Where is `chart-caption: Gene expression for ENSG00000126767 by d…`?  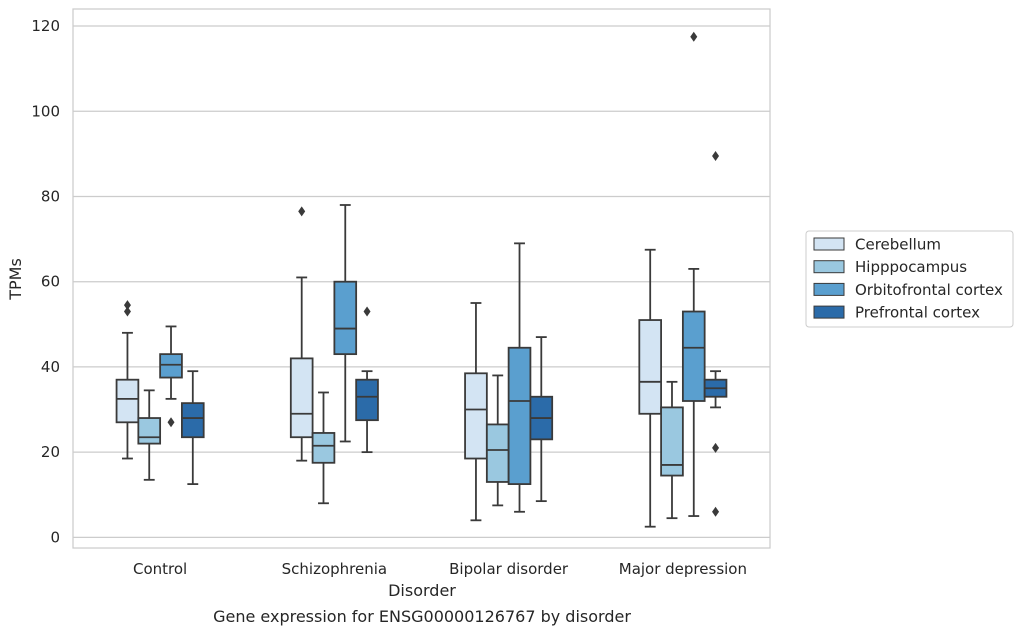
chart-caption: Gene expression for ENSG00000126767 by d… is located at coordinates (422, 616).